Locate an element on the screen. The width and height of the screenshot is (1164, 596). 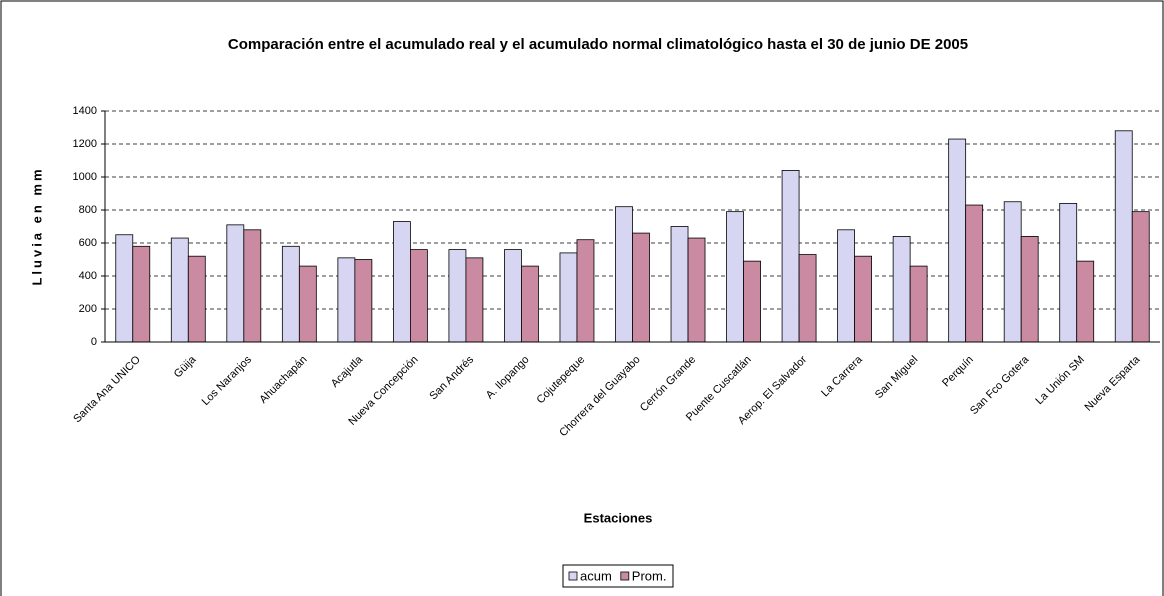
legend-box is located at coordinates (618, 576).